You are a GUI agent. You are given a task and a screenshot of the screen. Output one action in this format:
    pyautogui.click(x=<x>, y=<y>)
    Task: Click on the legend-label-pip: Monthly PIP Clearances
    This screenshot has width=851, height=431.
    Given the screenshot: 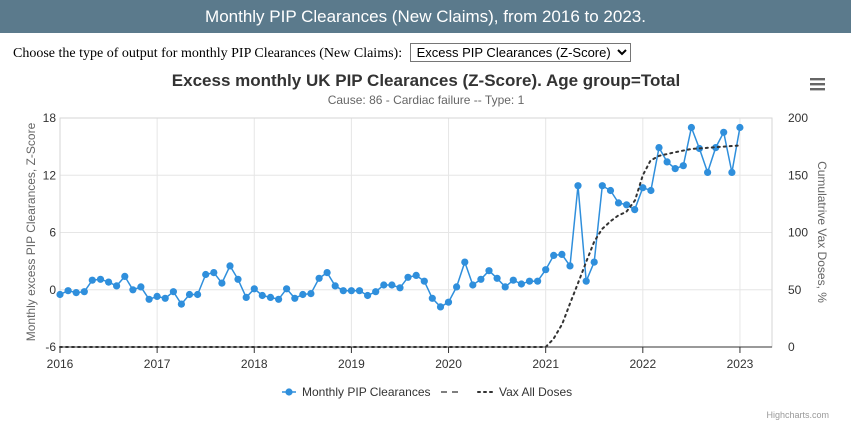 What is the action you would take?
    pyautogui.click(x=366, y=392)
    